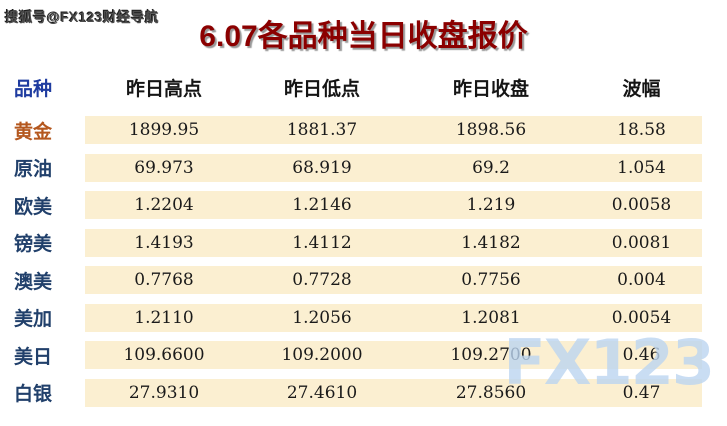 The image size is (727, 426). What do you see at coordinates (164, 317) in the screenshot?
I see `cell-prev-high: 1.2110` at bounding box center [164, 317].